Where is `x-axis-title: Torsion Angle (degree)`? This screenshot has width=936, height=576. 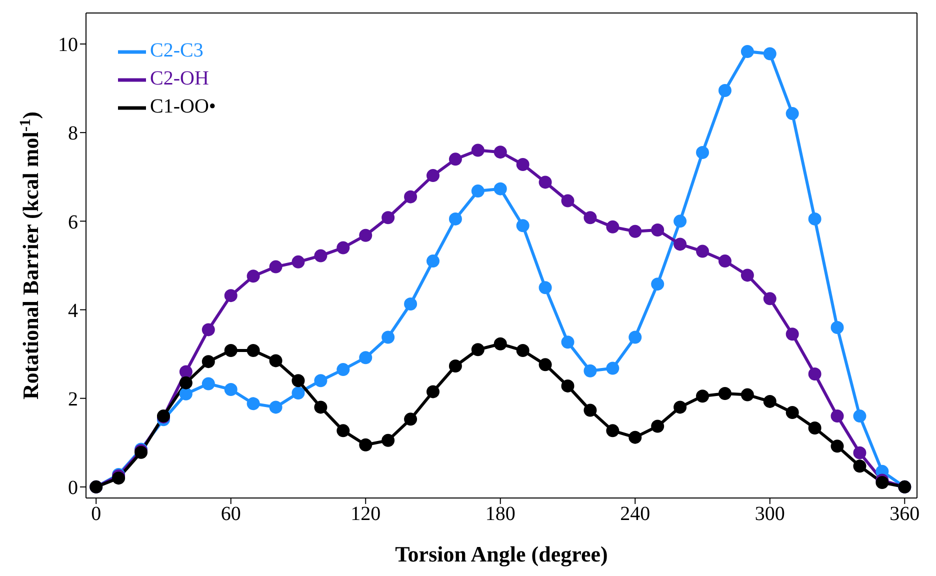 x-axis-title: Torsion Angle (degree) is located at coordinates (501, 554).